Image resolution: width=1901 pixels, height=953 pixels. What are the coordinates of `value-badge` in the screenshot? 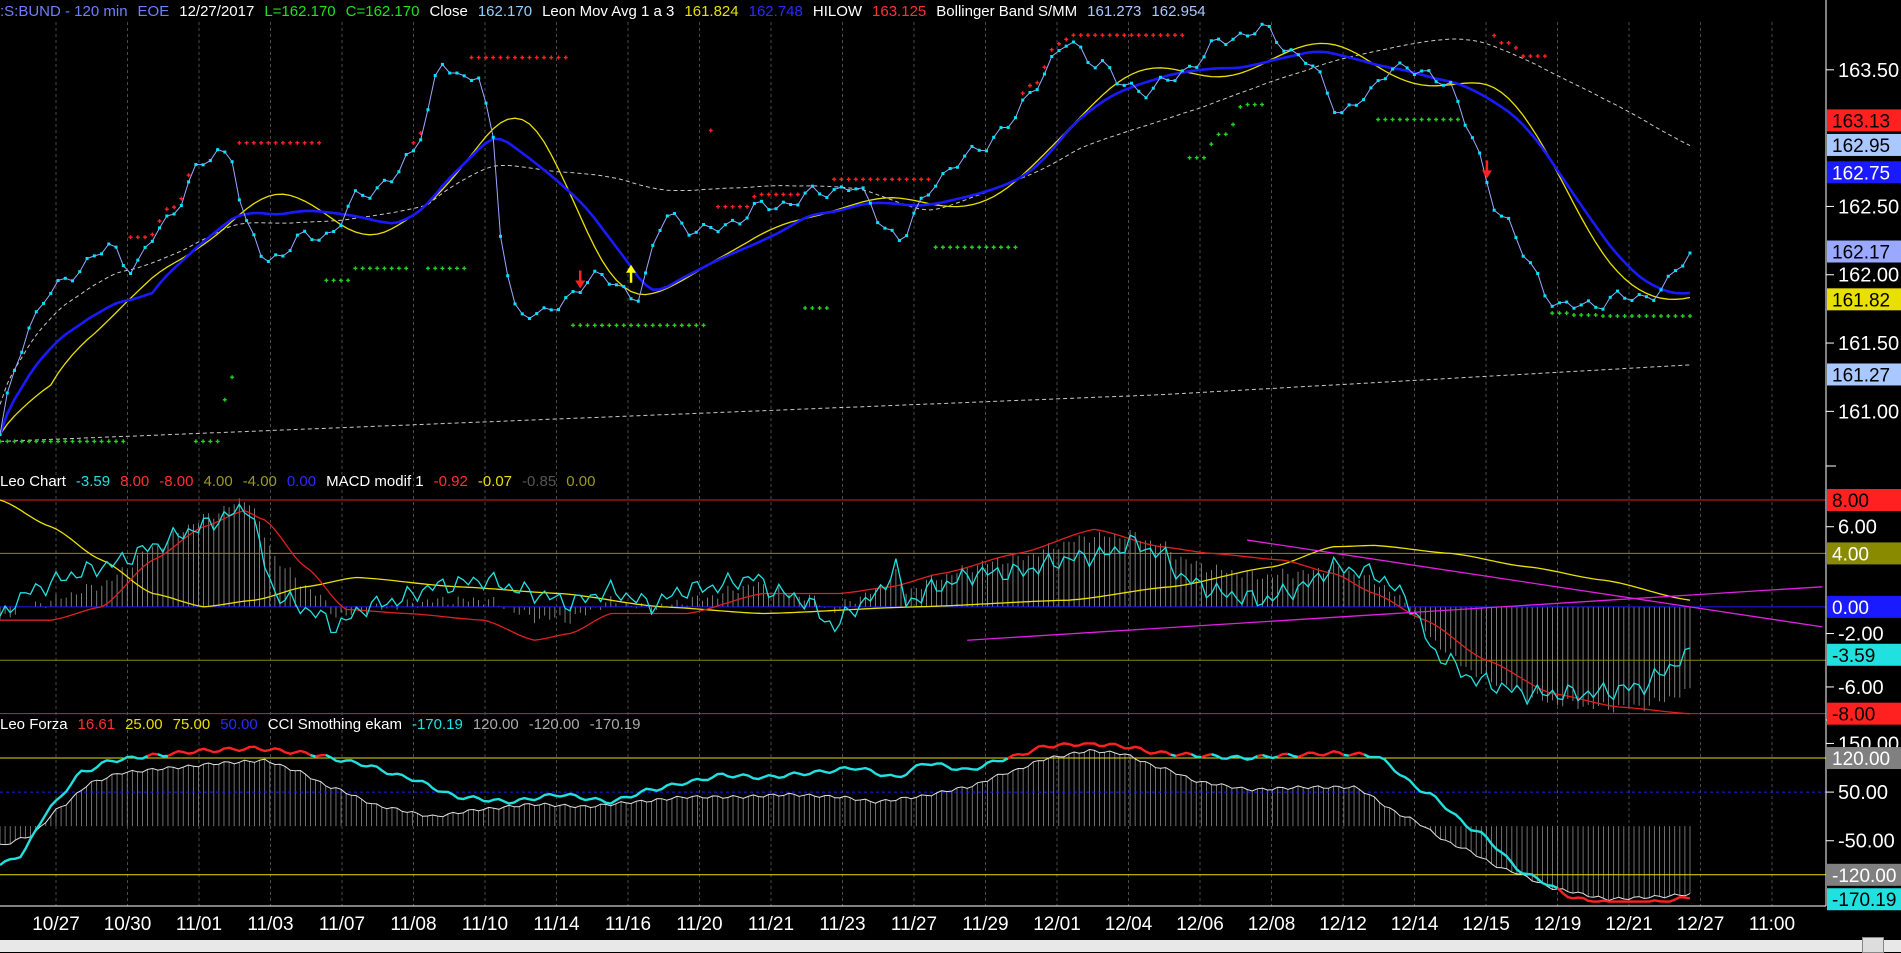 It's located at (1864, 251).